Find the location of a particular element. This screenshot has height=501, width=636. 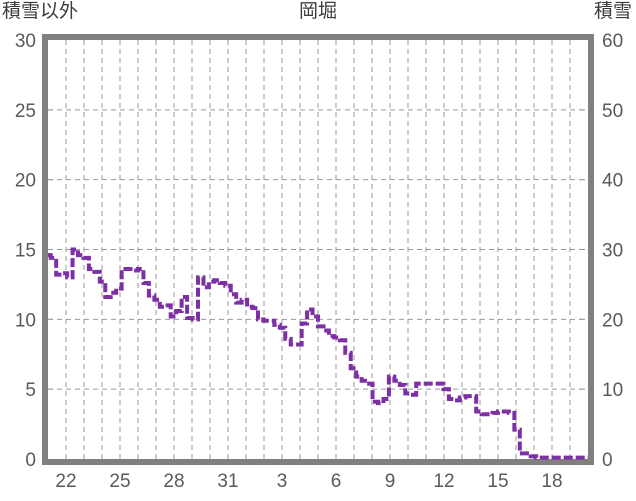

right-axis-title: 積雪 is located at coordinates (612, 11).